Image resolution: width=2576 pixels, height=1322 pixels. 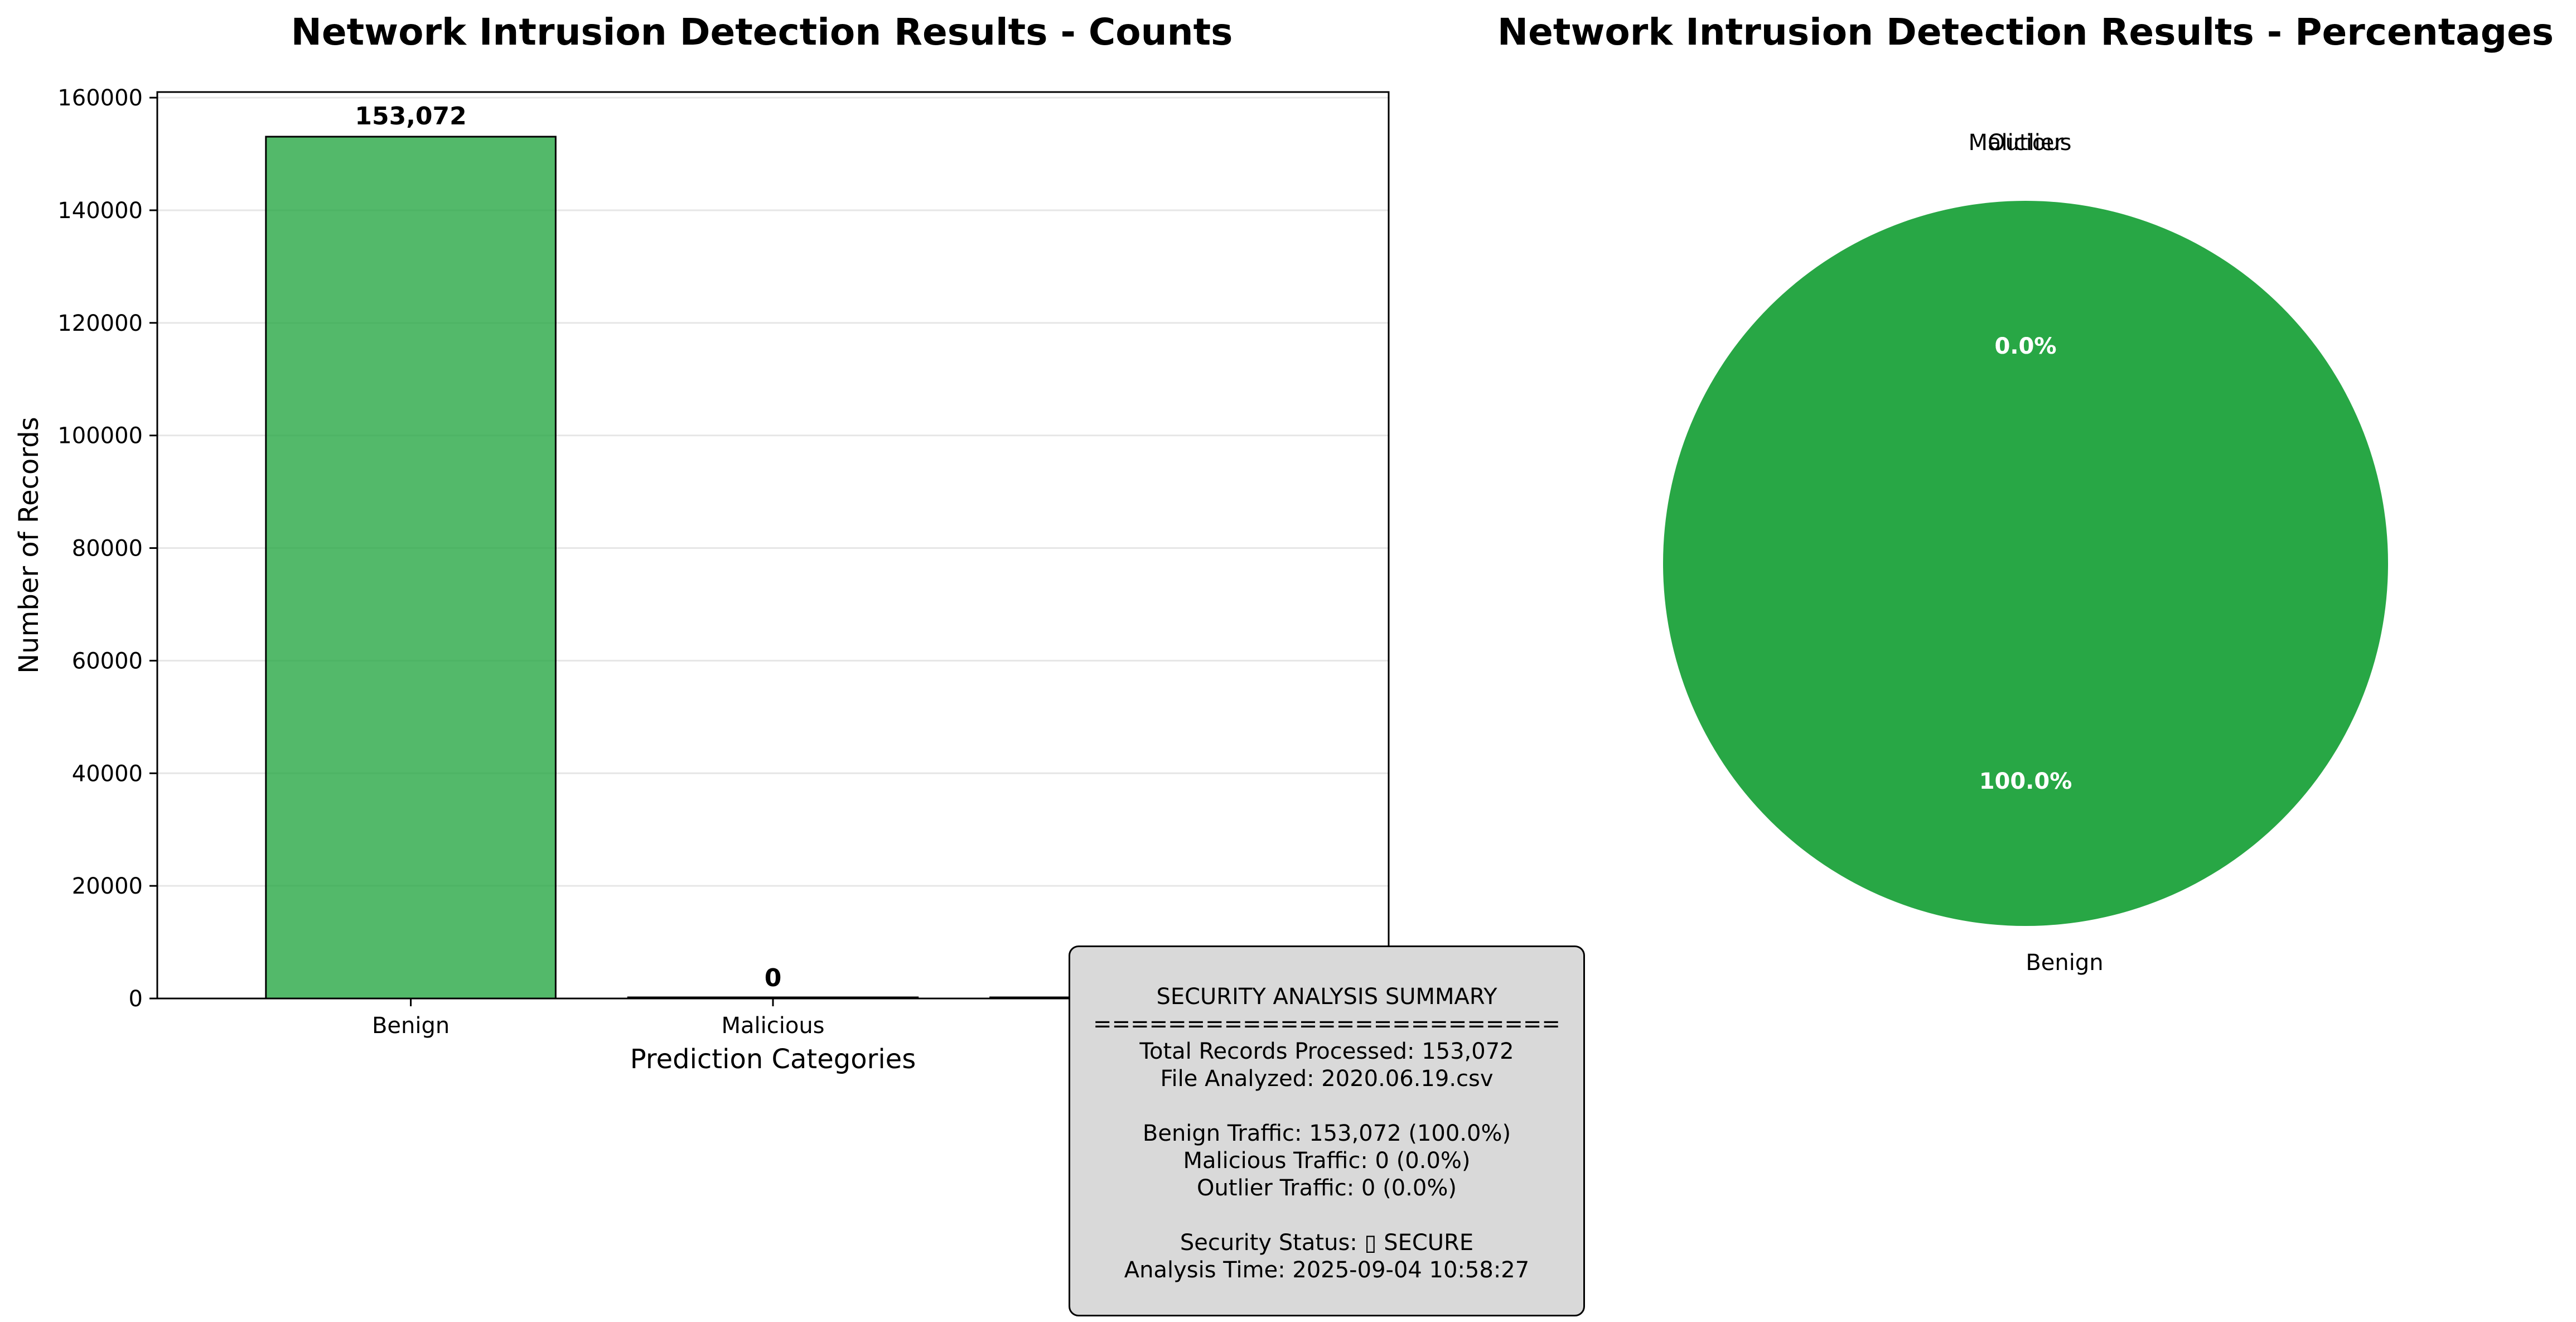 What do you see at coordinates (100, 436) in the screenshot?
I see `y-tick-label: 100000` at bounding box center [100, 436].